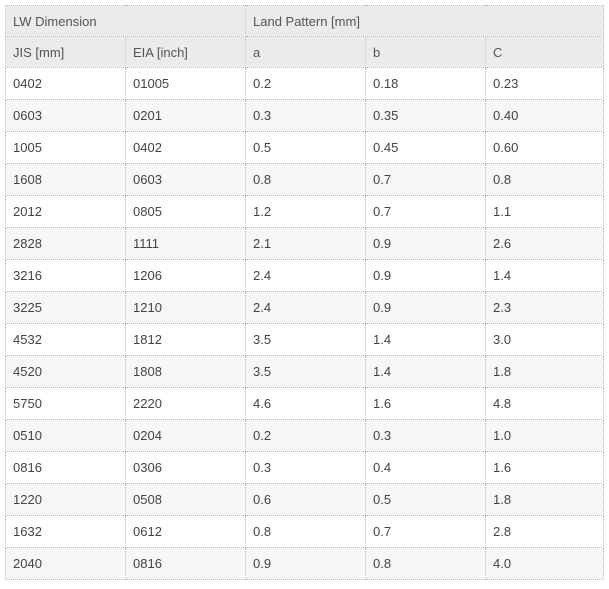 This screenshot has width=609, height=589. What do you see at coordinates (65, 403) in the screenshot?
I see `cell-jis: 5750` at bounding box center [65, 403].